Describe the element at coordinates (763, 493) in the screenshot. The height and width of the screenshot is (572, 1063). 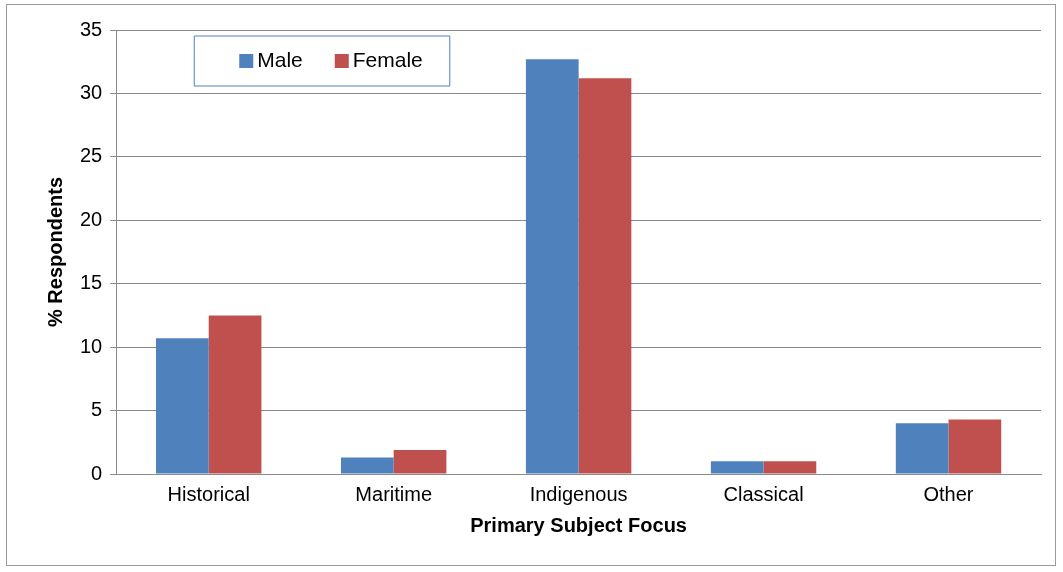
I see `x-tick-label: Classical` at that location.